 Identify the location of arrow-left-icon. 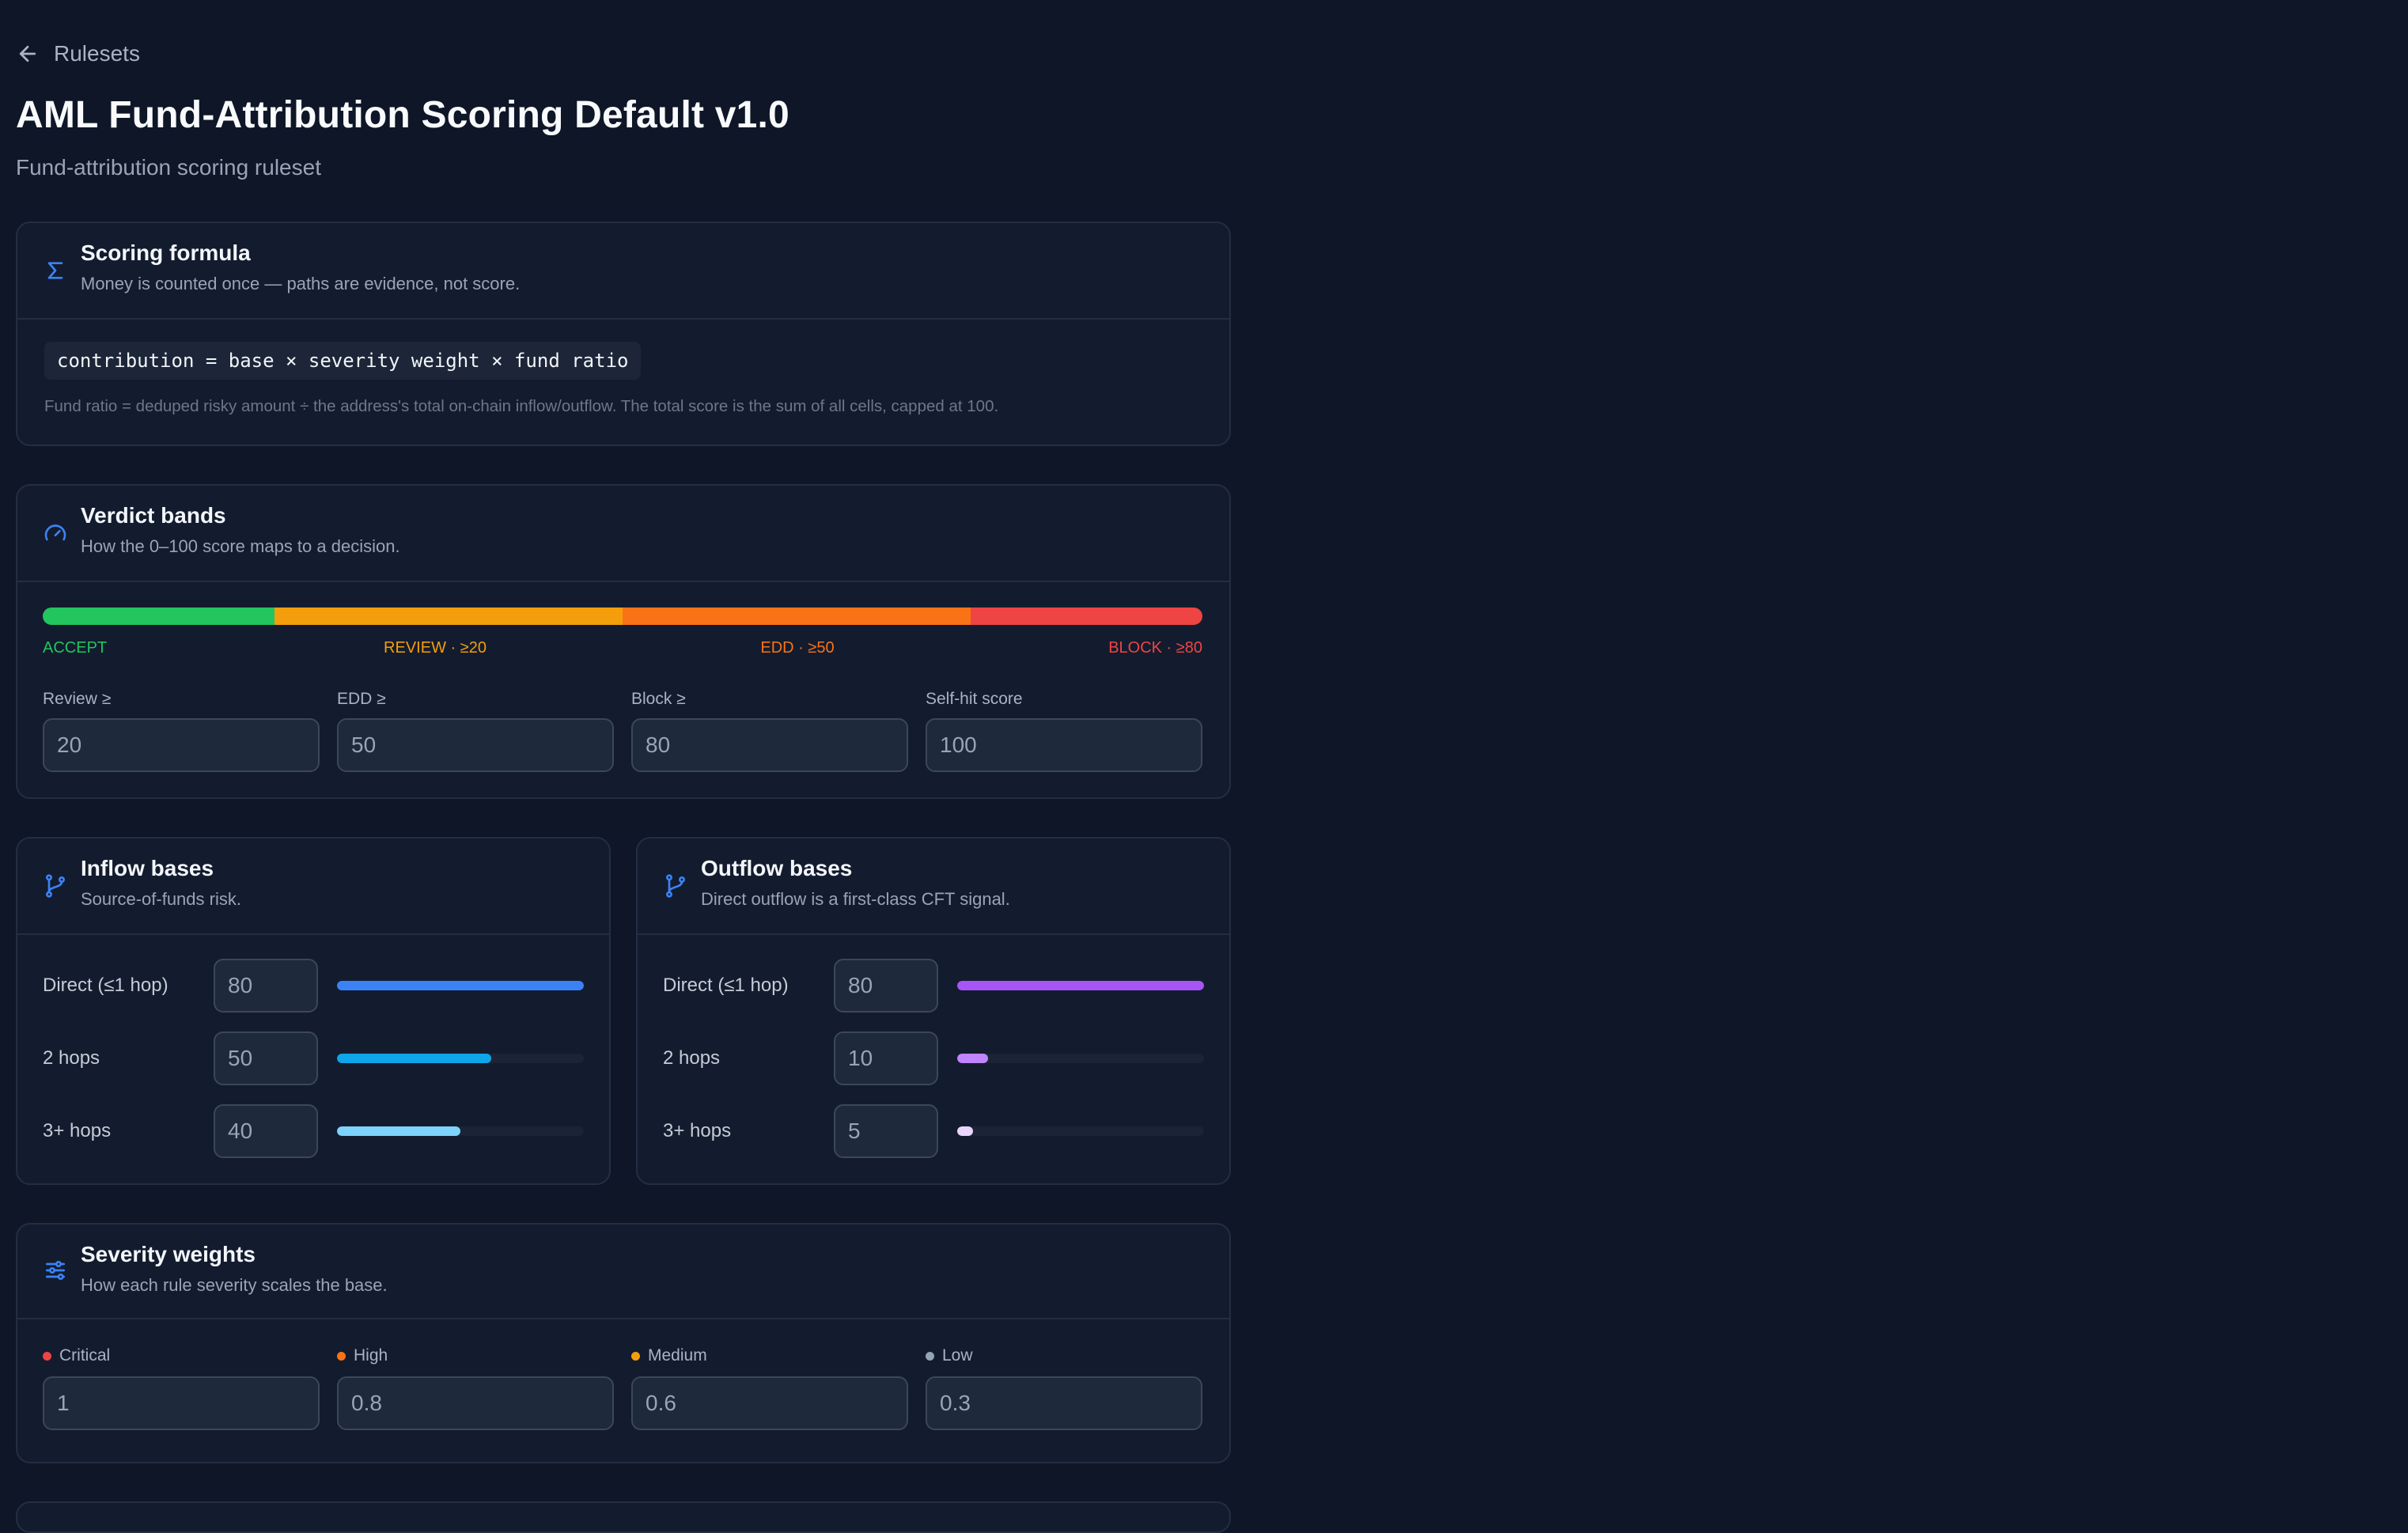
(27, 53).